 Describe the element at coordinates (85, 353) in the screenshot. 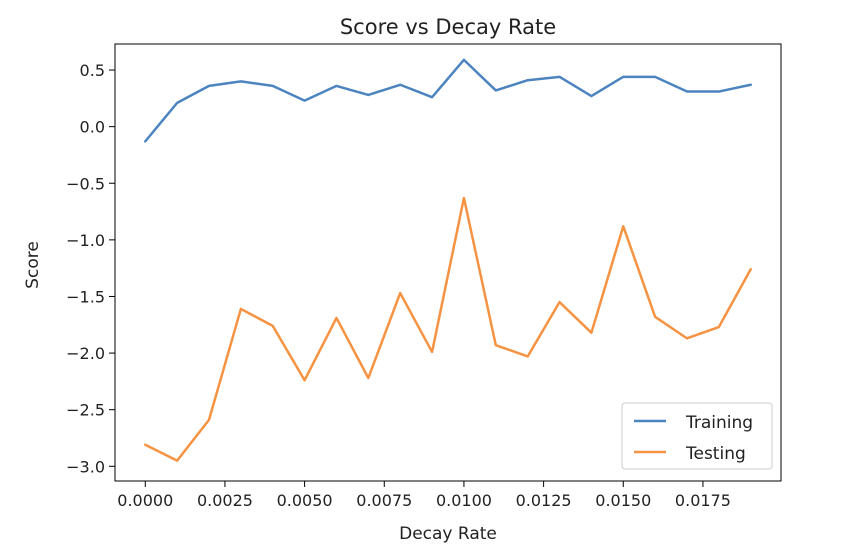

I see `y-tick-label: −2.0` at that location.